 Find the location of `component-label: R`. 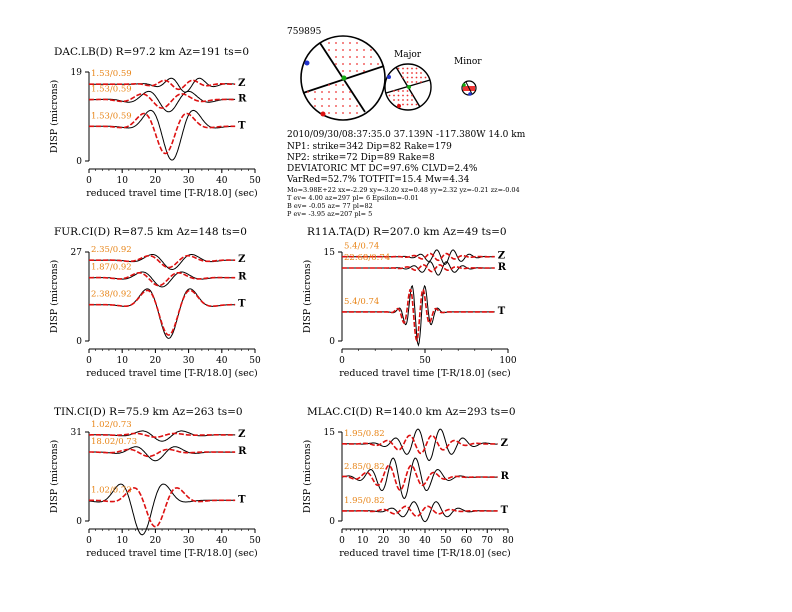

component-label: R is located at coordinates (502, 267).